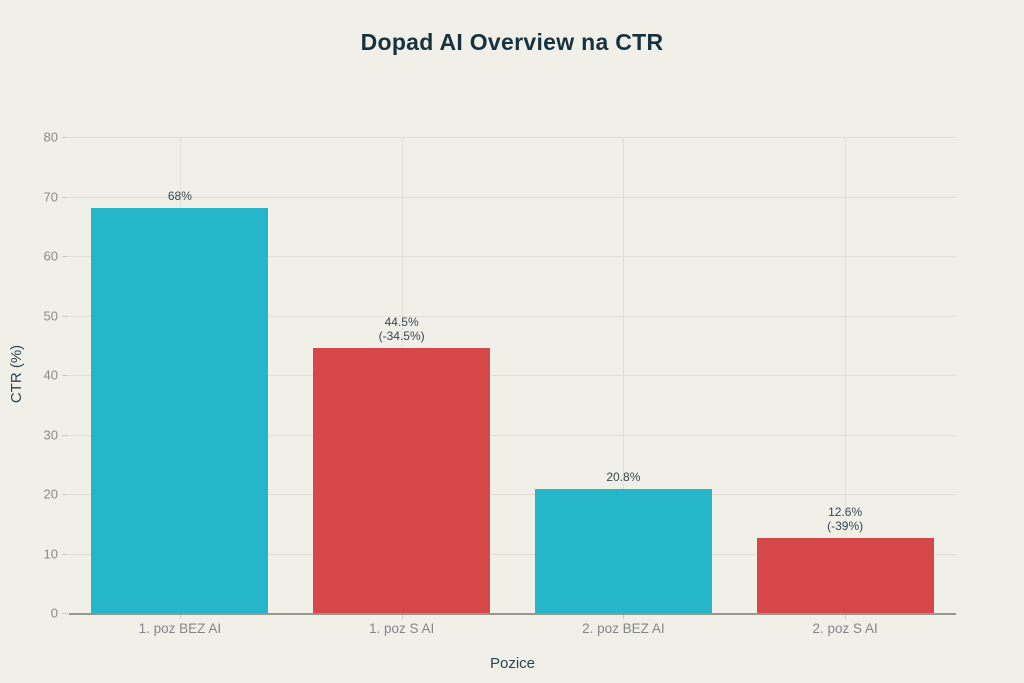 The height and width of the screenshot is (683, 1024). I want to click on y-tick-label: 70, so click(50, 196).